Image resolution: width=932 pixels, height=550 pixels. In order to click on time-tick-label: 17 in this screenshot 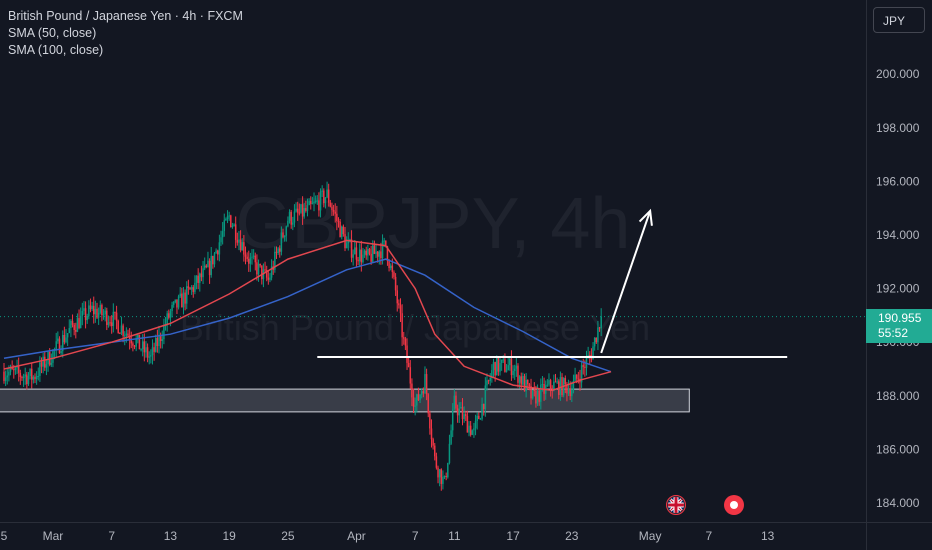, I will do `click(513, 536)`.